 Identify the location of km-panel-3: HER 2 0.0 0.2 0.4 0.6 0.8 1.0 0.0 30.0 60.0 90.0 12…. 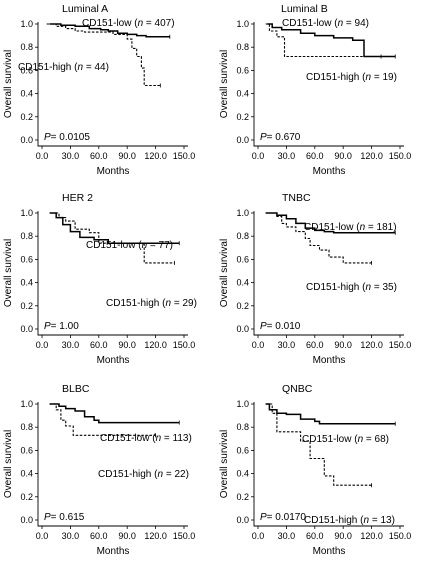
(100, 279).